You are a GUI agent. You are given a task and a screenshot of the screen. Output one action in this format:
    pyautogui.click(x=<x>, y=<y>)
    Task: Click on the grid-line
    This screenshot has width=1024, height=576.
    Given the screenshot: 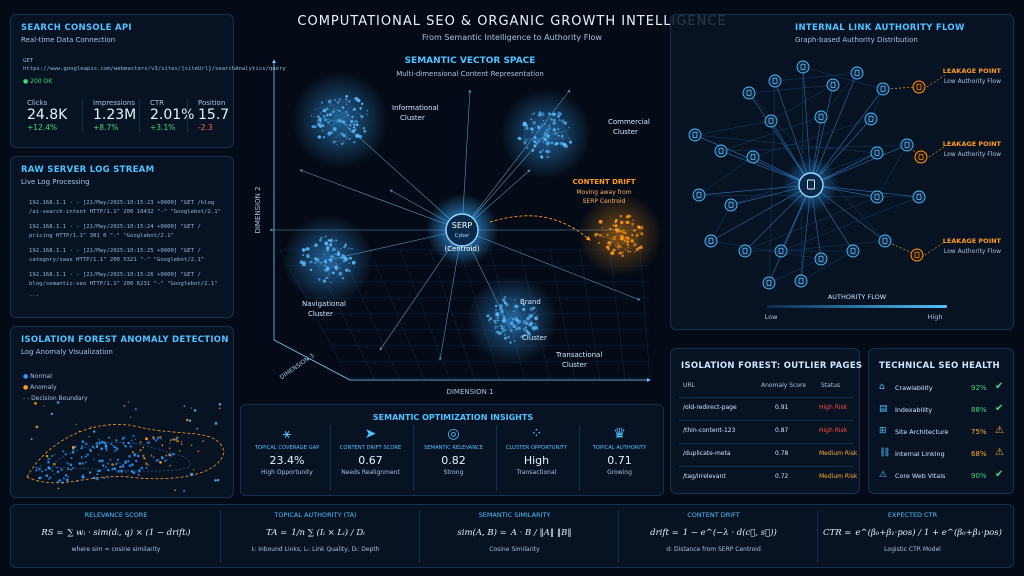 What is the action you would take?
    pyautogui.click(x=397, y=315)
    